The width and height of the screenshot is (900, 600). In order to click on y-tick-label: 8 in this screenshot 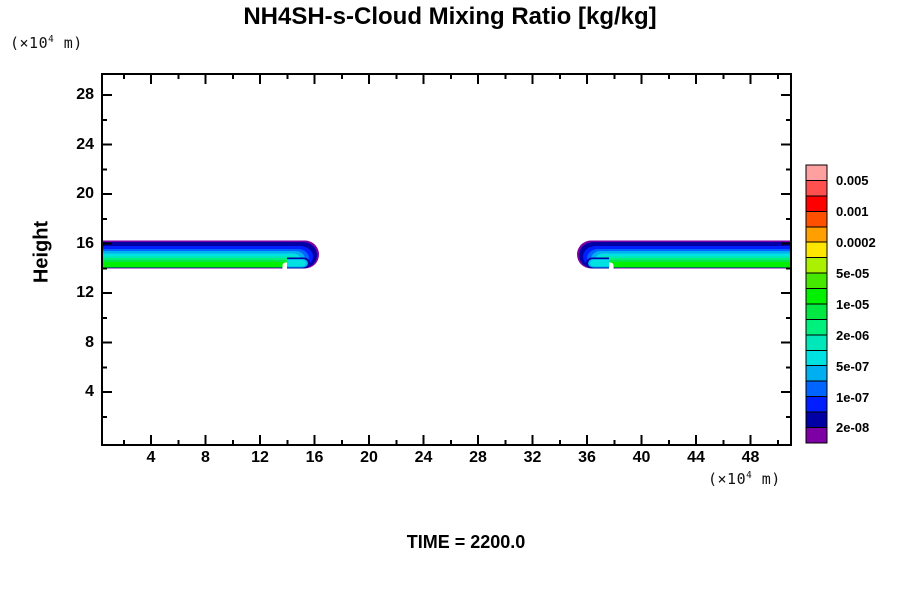, I will do `click(89, 342)`.